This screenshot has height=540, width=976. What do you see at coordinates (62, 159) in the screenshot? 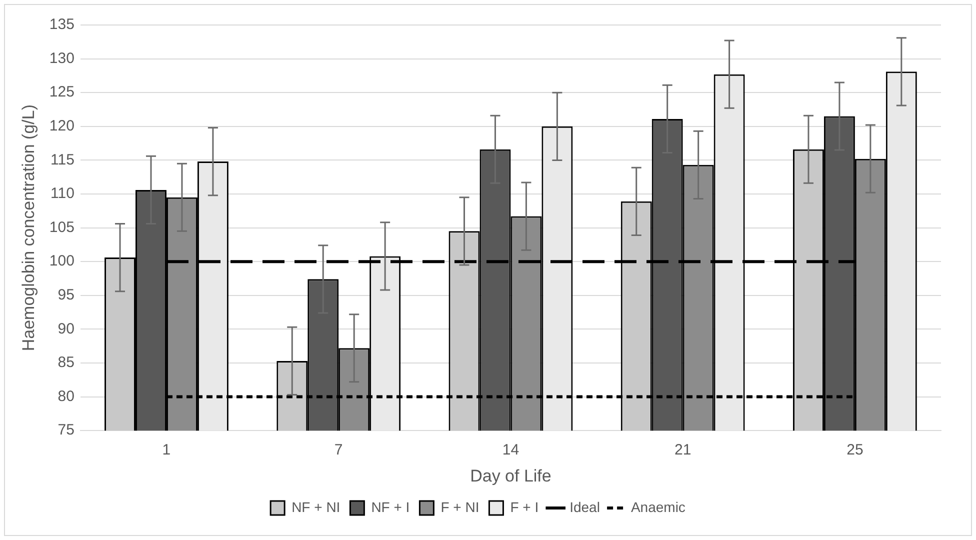
I see `y-tick-label: 115` at bounding box center [62, 159].